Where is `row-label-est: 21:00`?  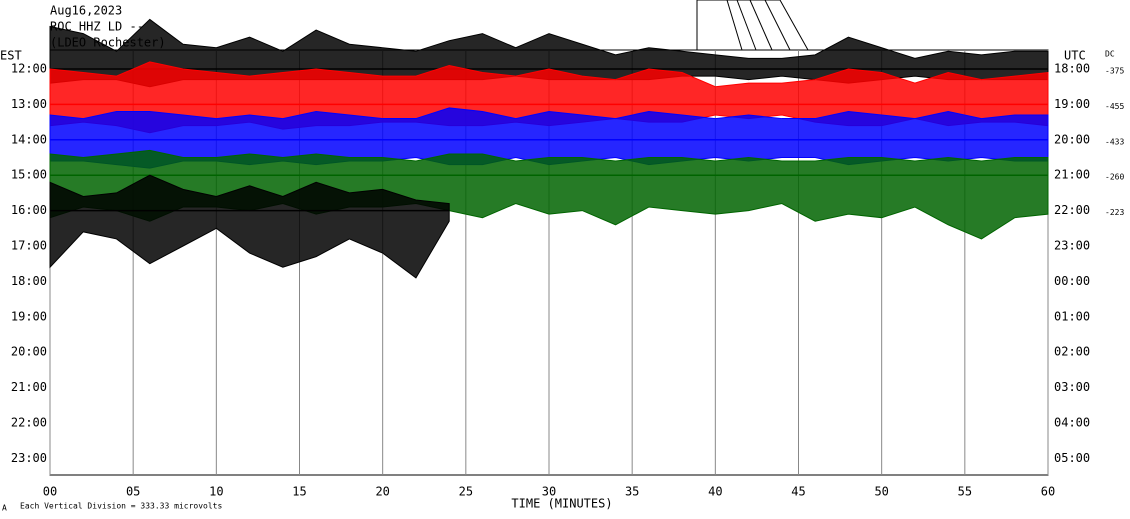
row-label-est: 21:00 is located at coordinates (29, 387).